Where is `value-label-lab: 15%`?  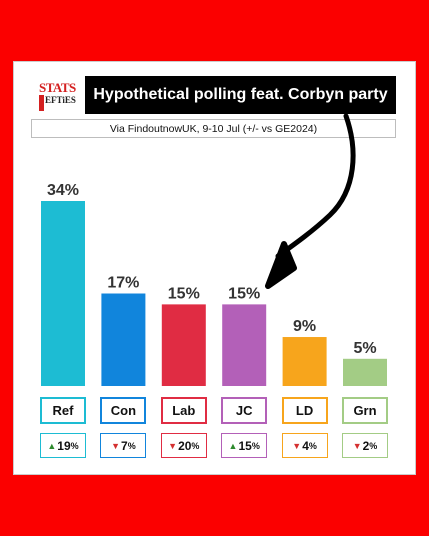 value-label-lab: 15% is located at coordinates (184, 293).